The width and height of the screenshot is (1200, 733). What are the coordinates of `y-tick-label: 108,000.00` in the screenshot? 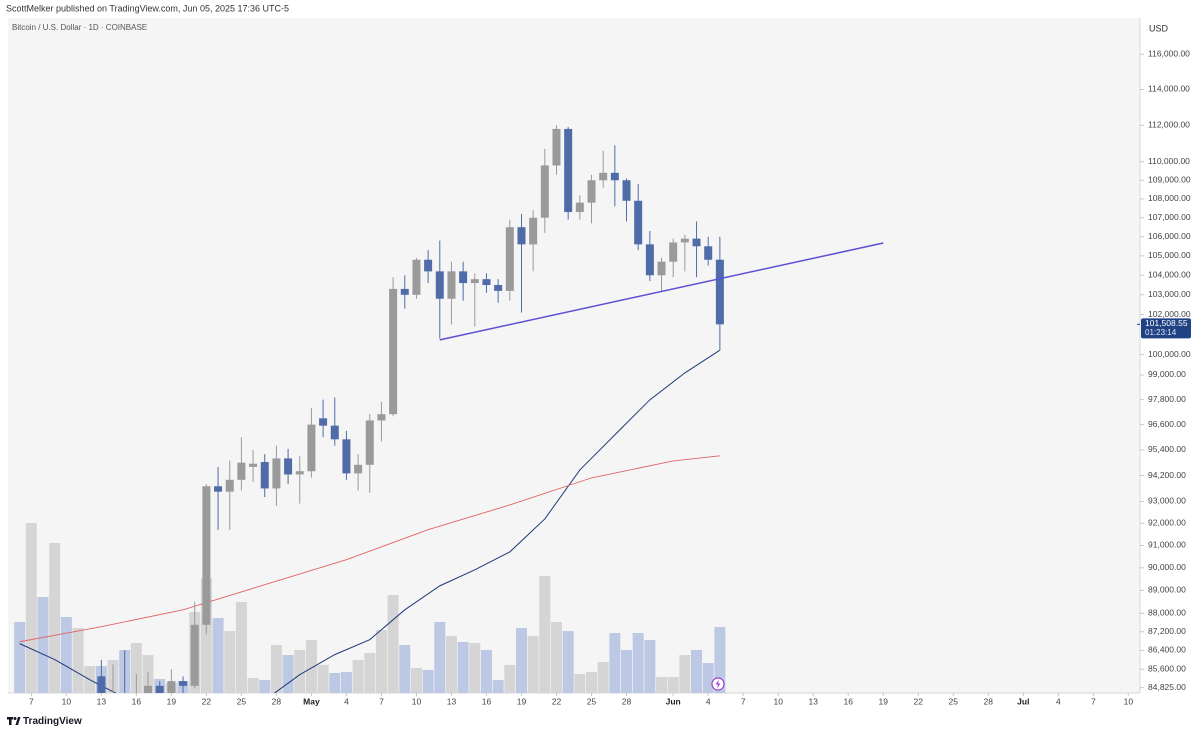 It's located at (1169, 198).